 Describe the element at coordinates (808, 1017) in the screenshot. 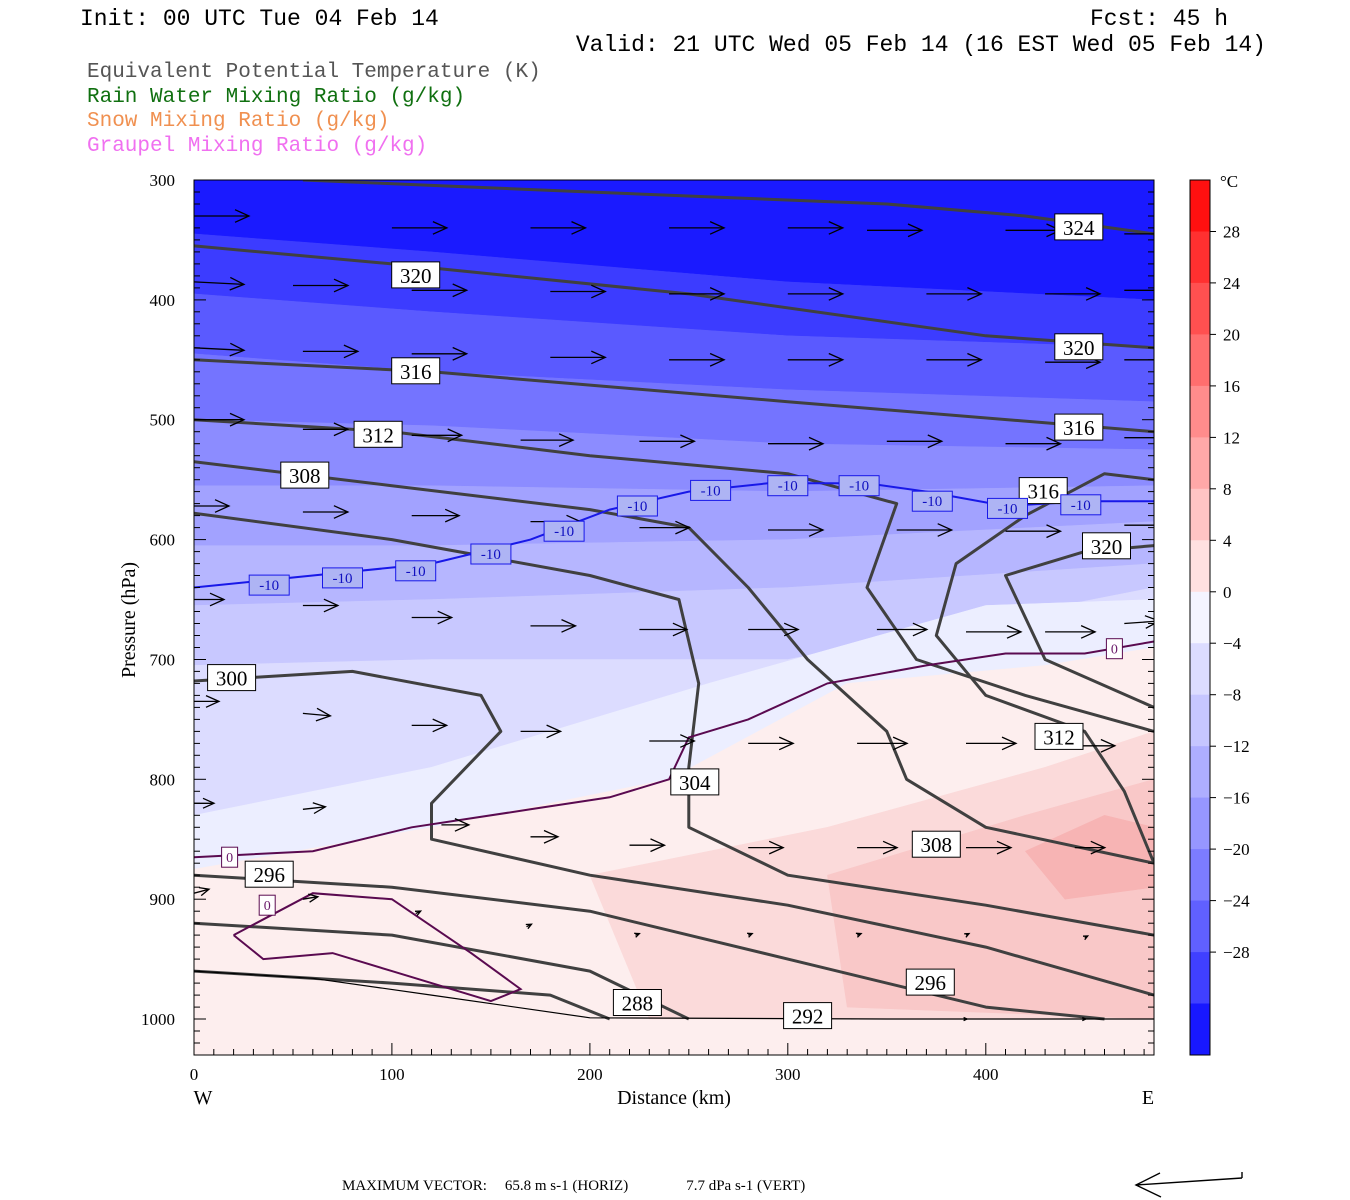

I see `theta-e-label-text: 292` at that location.